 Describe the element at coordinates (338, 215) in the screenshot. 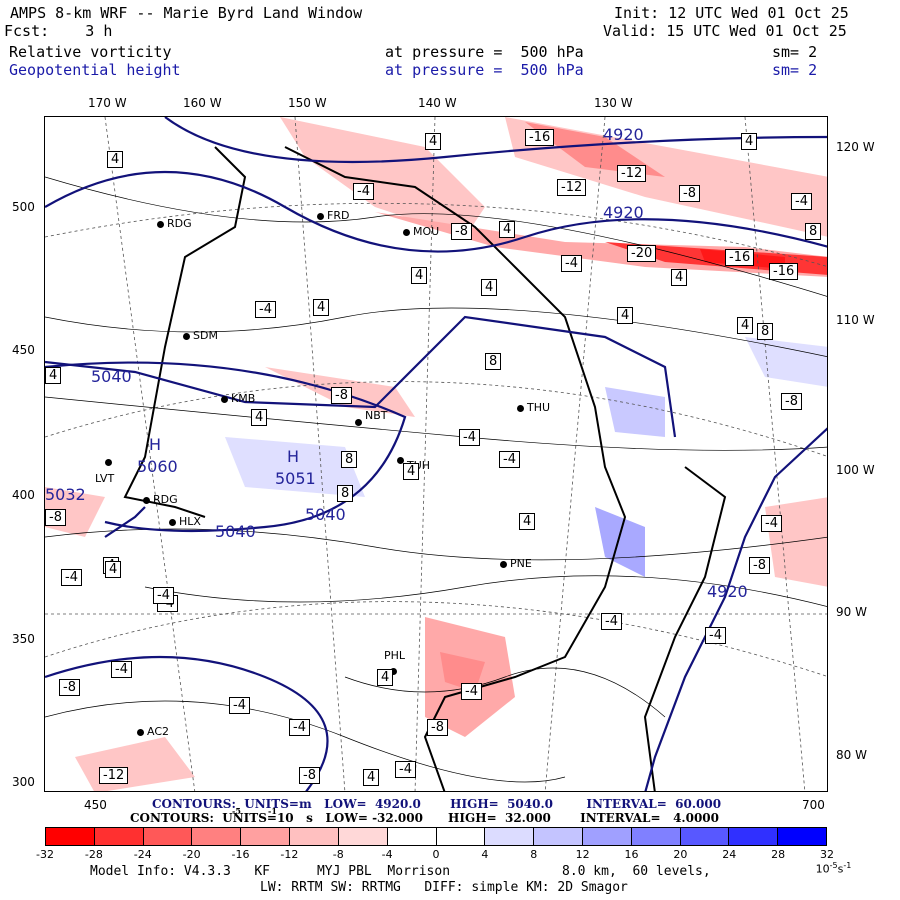

I see `station-label: FRD` at that location.